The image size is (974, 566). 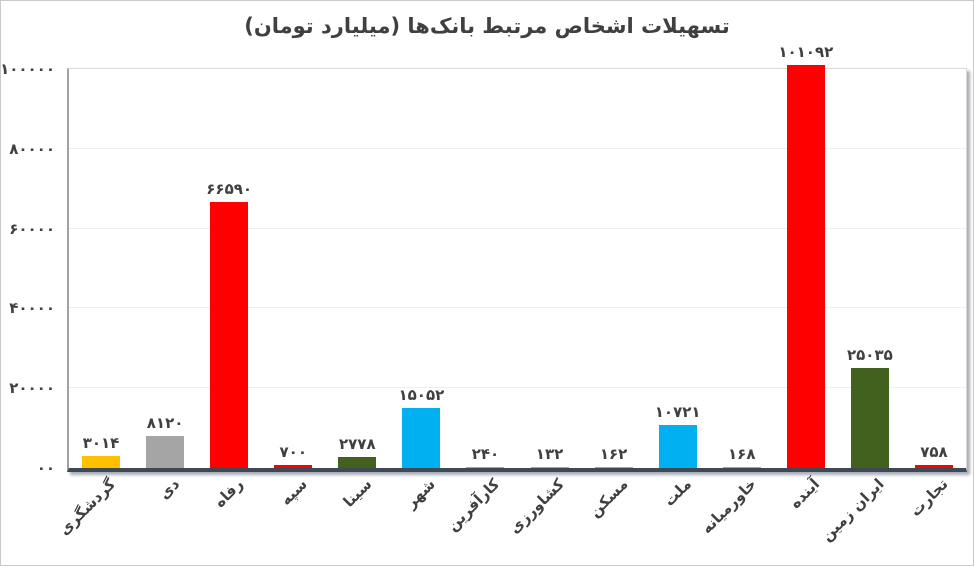 I want to click on bar-رفاه, so click(x=229, y=335).